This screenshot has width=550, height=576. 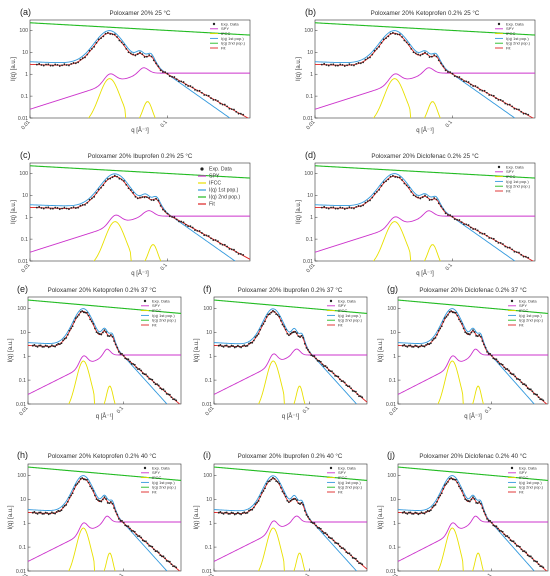 What do you see at coordinates (286, 356) in the screenshot?
I see `series-pop1-line` at bounding box center [286, 356].